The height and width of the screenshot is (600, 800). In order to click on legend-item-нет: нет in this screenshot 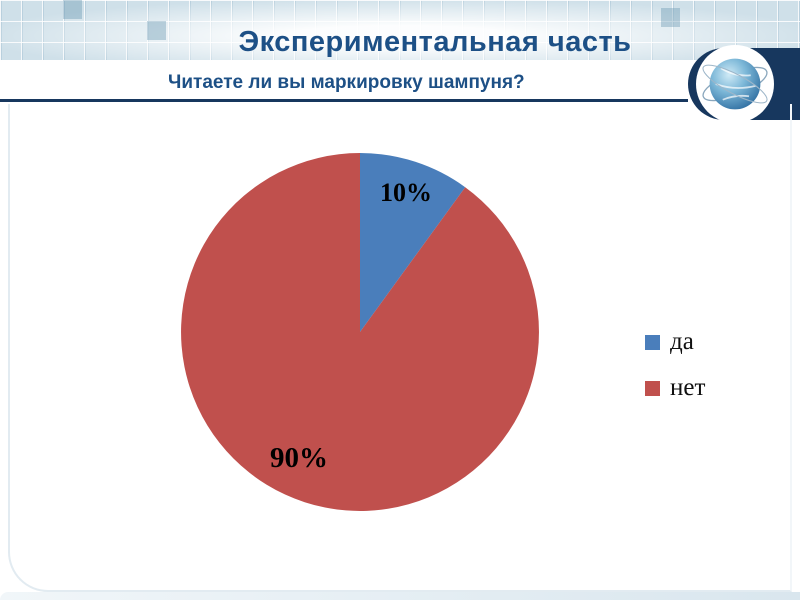, I will do `click(675, 388)`.